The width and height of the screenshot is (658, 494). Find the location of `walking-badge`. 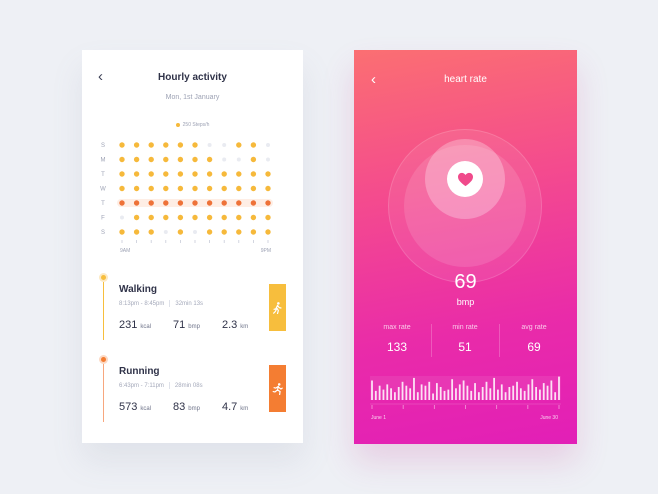

walking-badge is located at coordinates (277, 307).